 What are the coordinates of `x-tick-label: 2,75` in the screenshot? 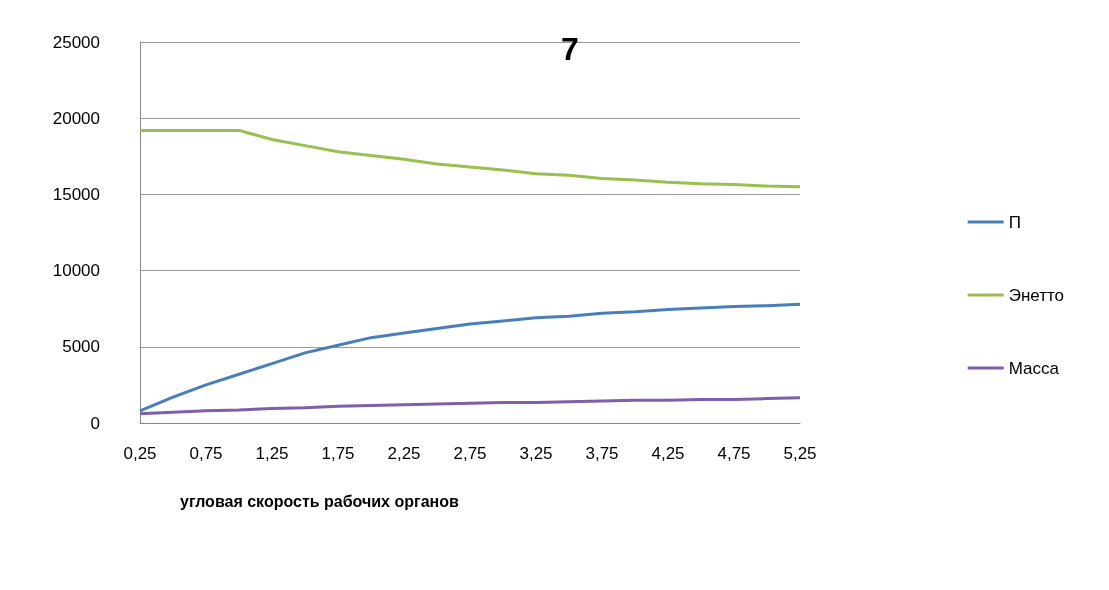 It's located at (470, 453).